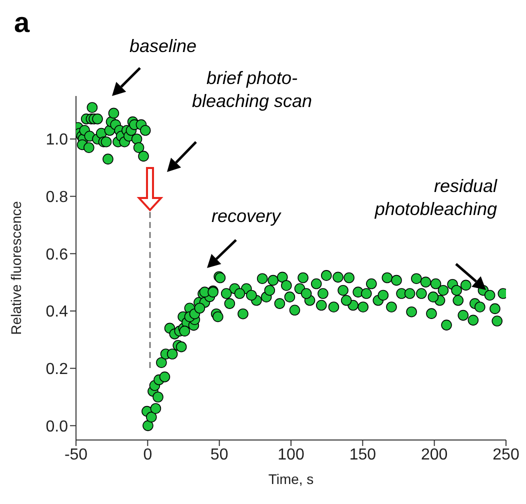 The image size is (526, 504). Describe the element at coordinates (57, 197) in the screenshot. I see `y-tick-label: 0.8` at that location.